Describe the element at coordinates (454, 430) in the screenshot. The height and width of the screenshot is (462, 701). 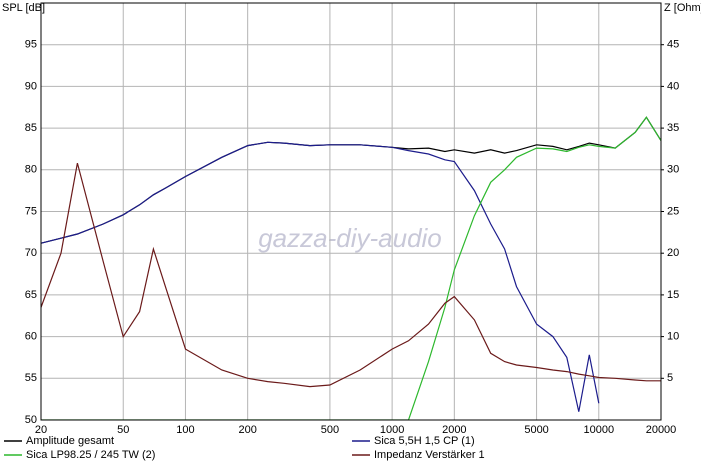
I see `x-tick-label: 2000` at that location.